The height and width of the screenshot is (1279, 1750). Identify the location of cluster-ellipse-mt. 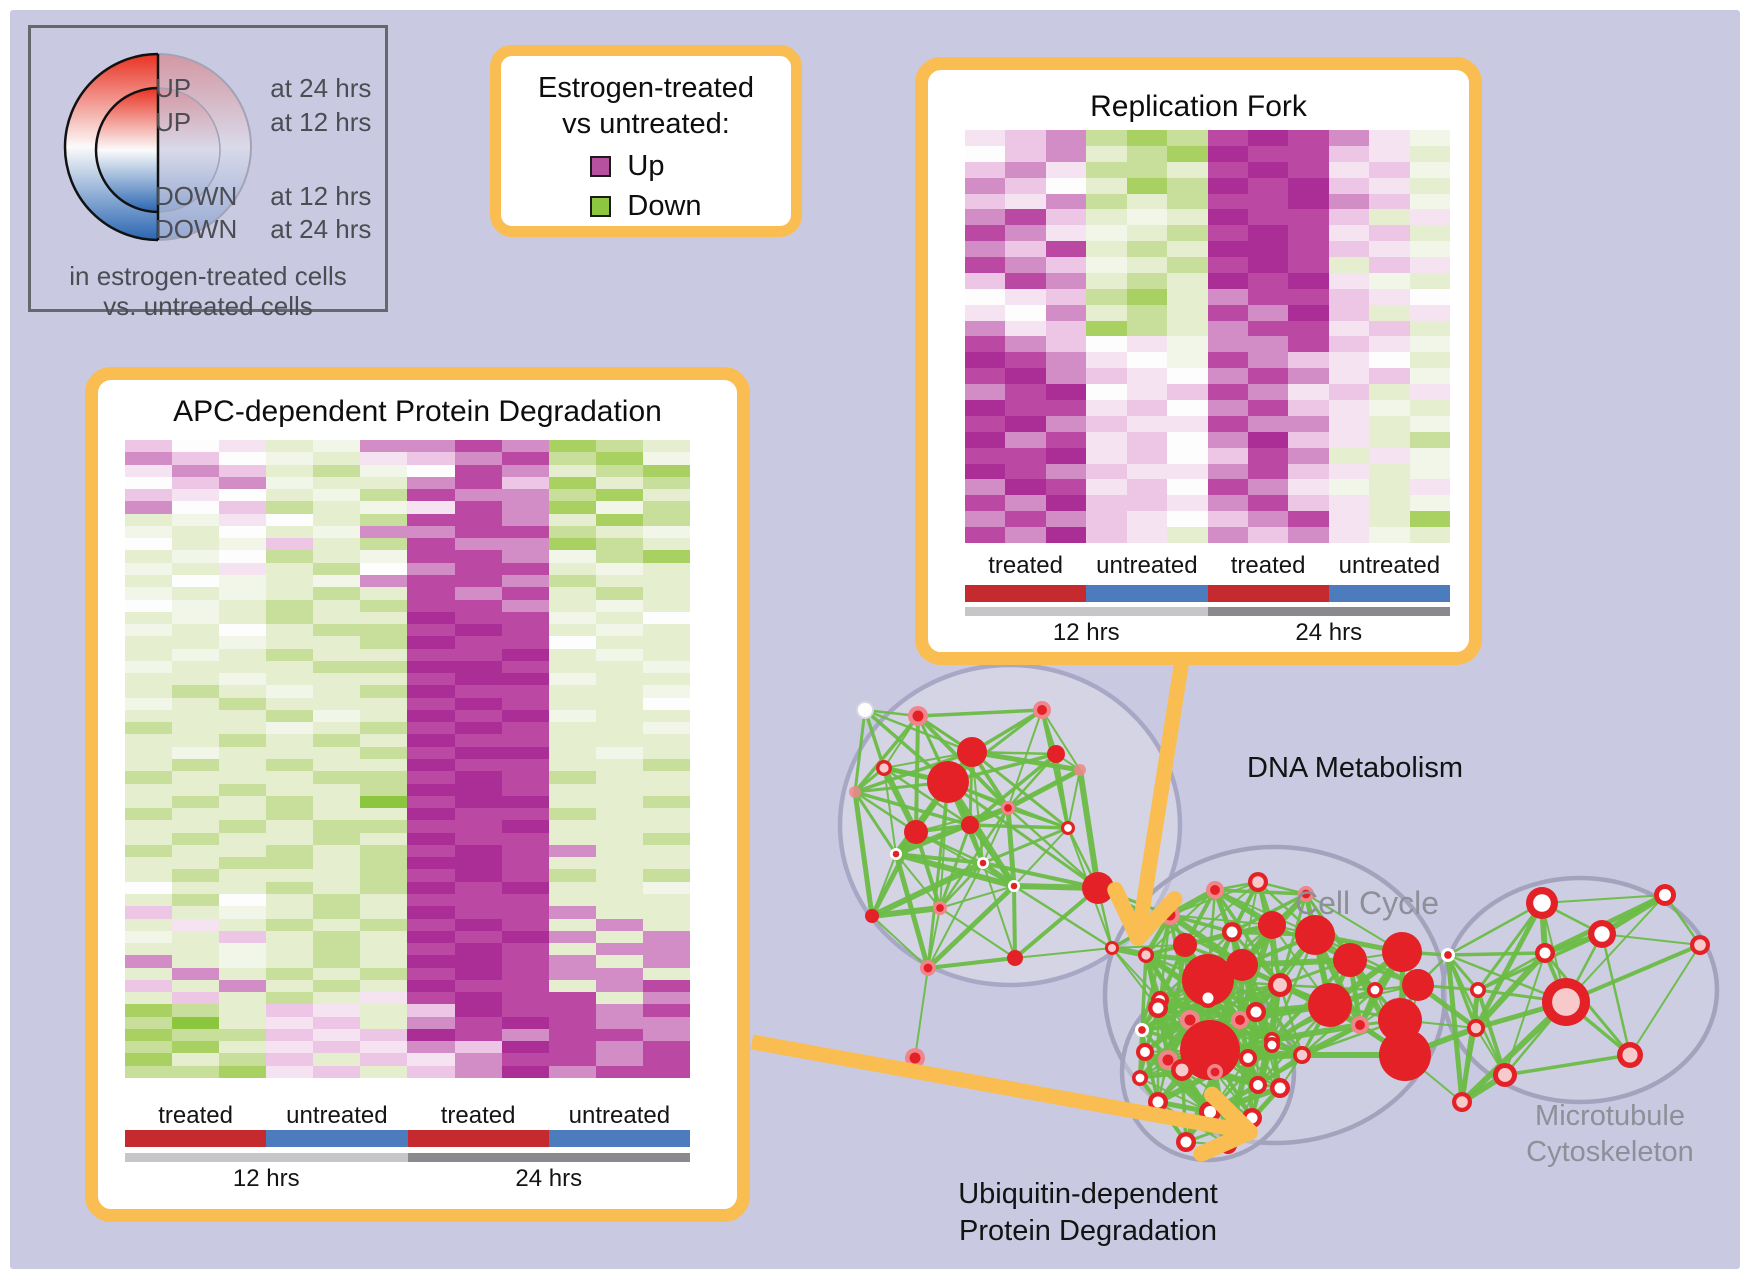
(1580, 990).